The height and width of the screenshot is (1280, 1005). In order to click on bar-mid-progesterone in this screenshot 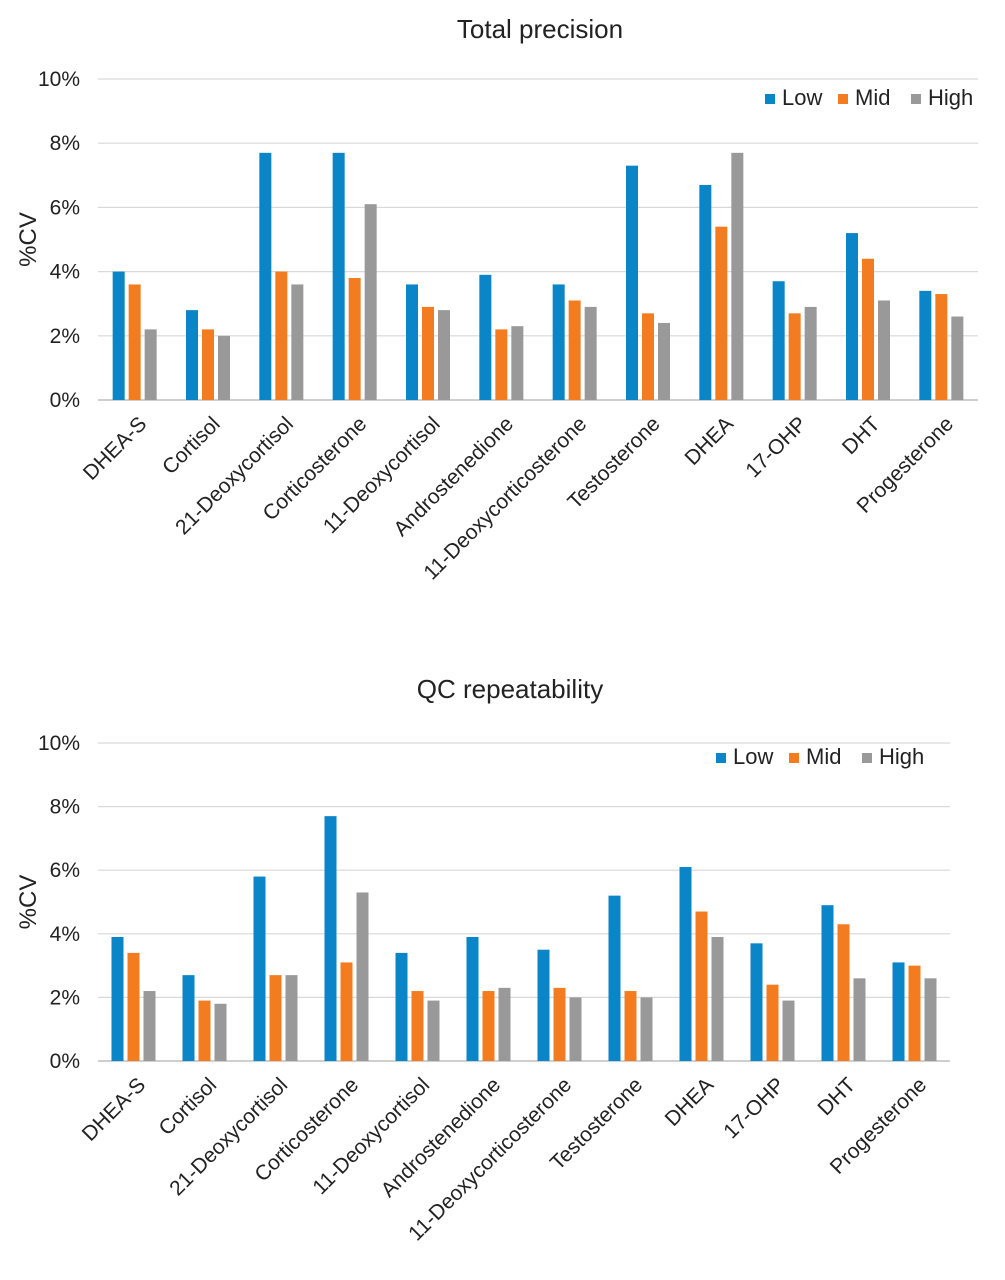, I will do `click(914, 1013)`.